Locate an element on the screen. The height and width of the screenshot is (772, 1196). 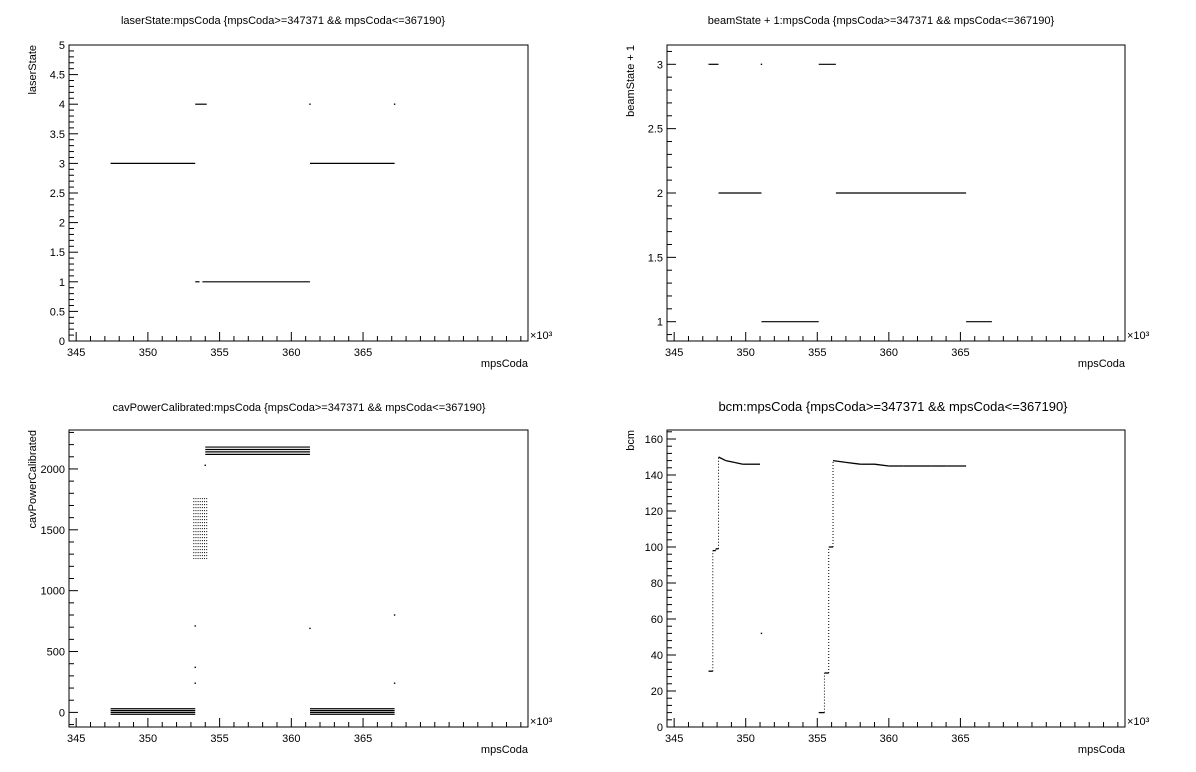
y-tick-label: 5 is located at coordinates (62, 46).